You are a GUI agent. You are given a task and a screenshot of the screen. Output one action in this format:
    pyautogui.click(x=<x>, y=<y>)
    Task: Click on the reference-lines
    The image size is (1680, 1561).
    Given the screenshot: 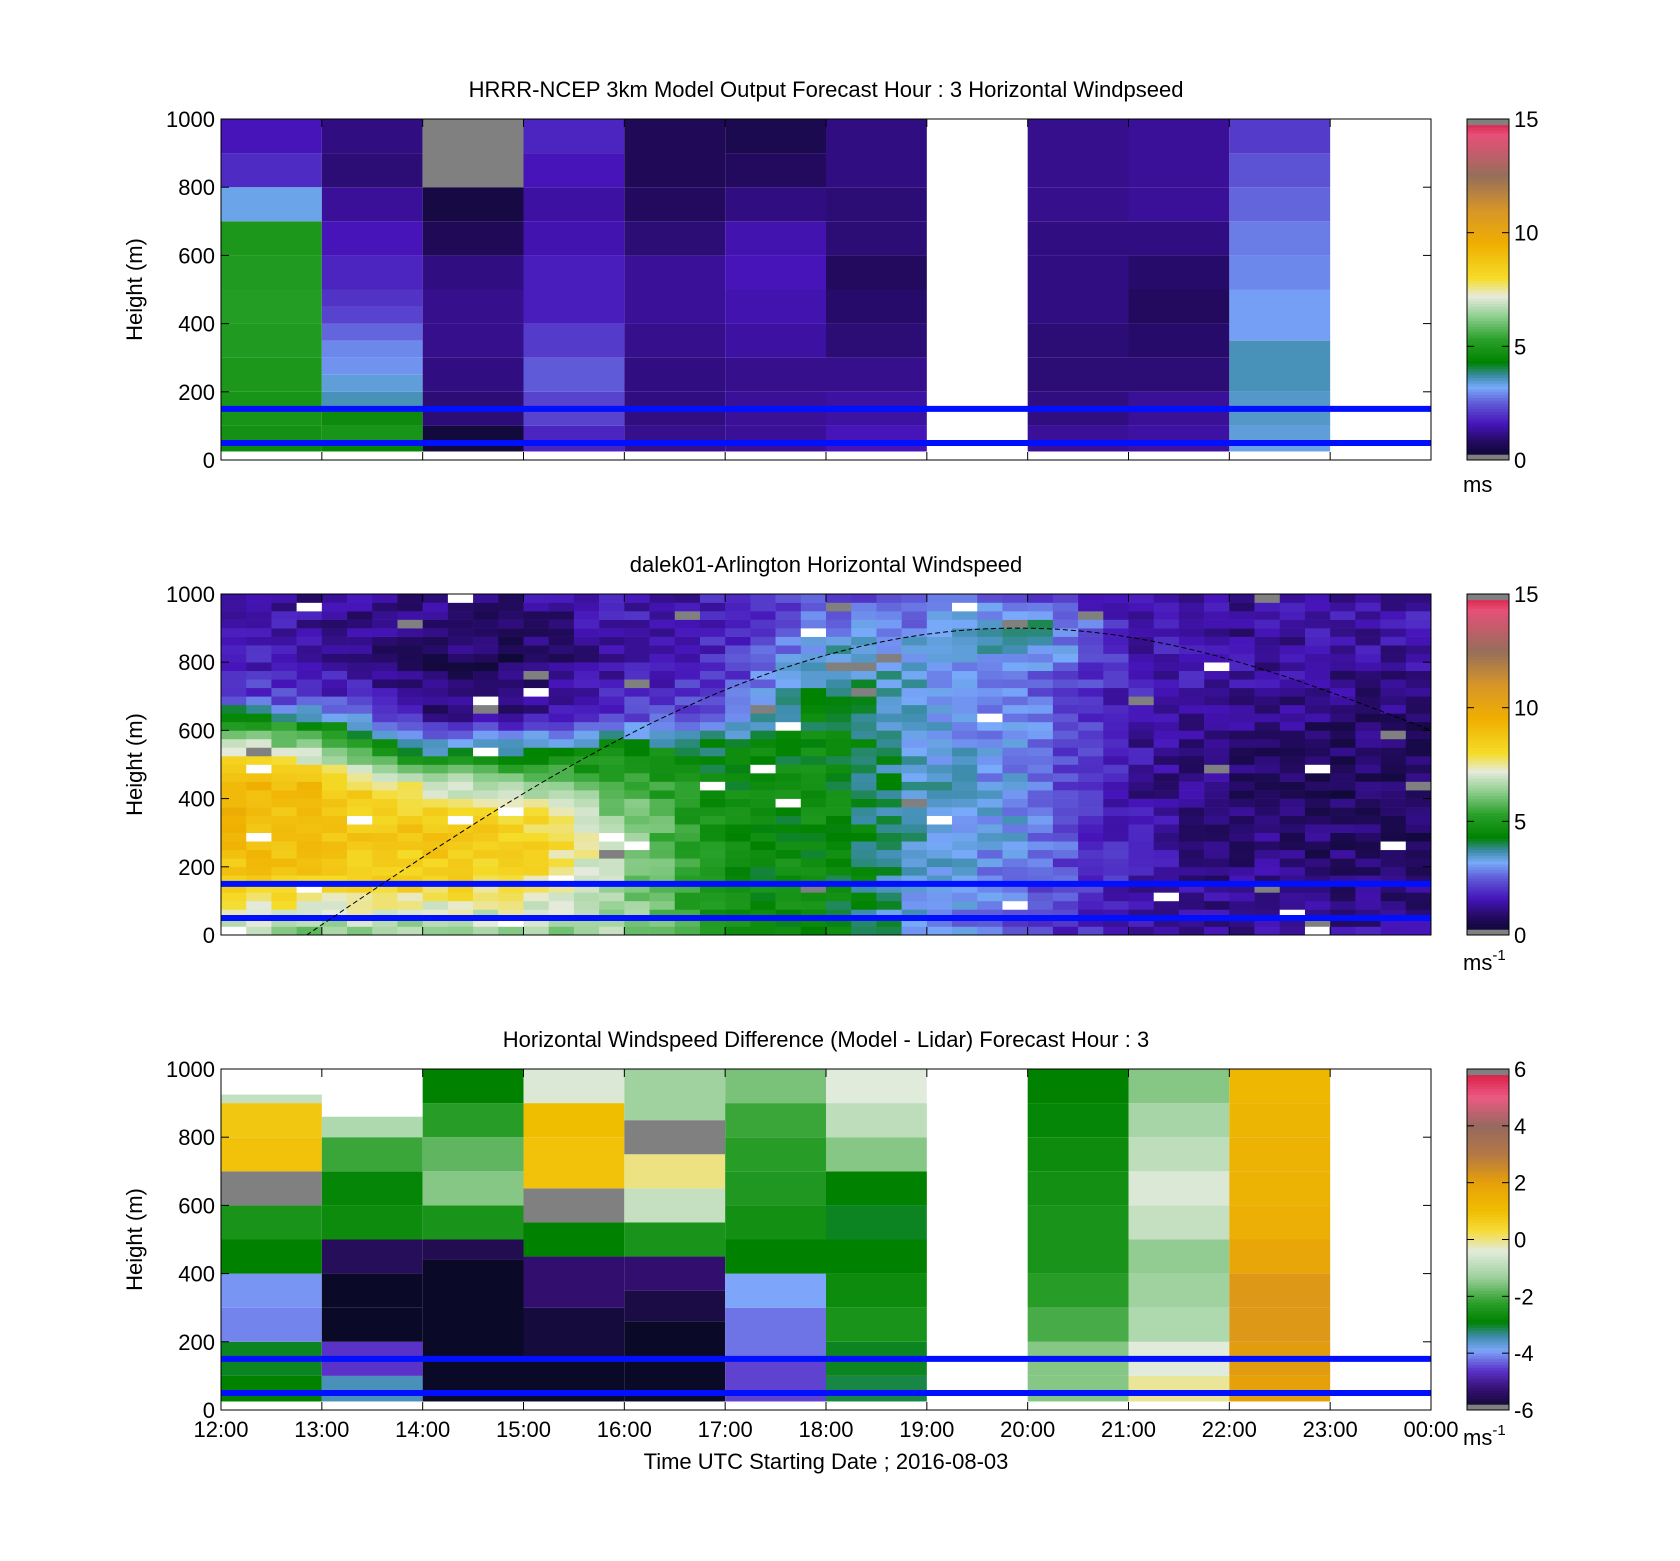 What is the action you would take?
    pyautogui.click(x=826, y=425)
    